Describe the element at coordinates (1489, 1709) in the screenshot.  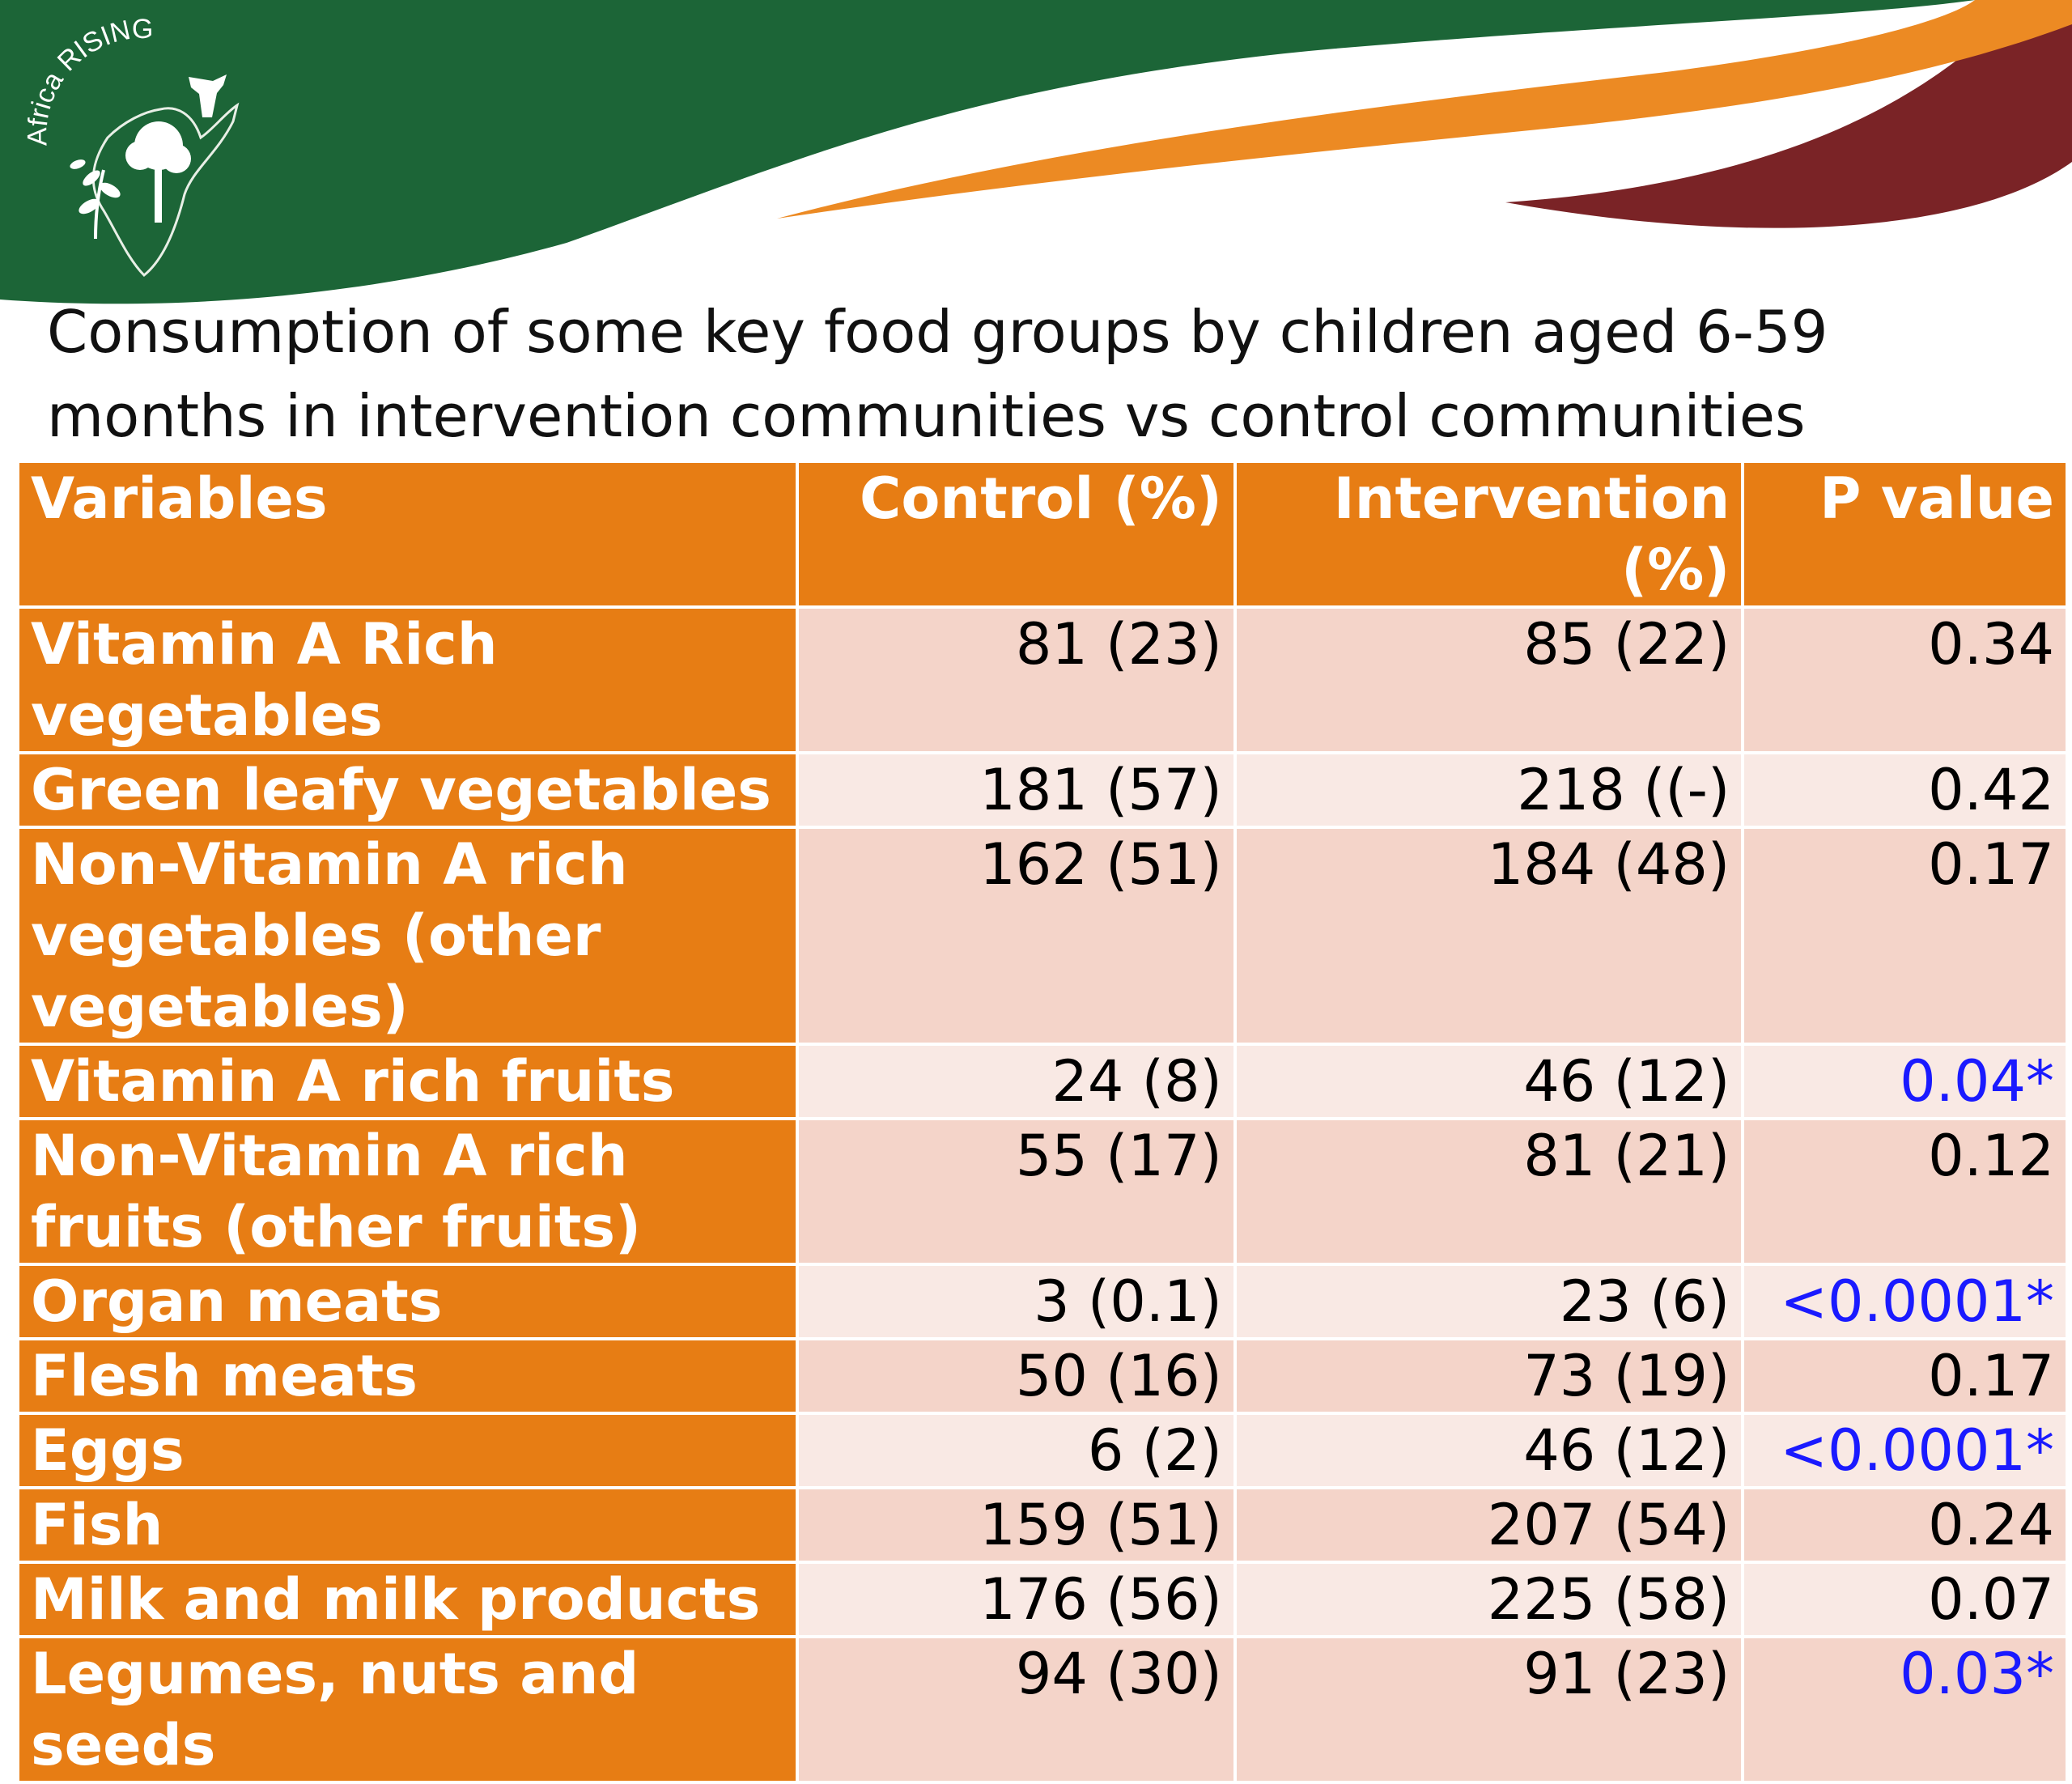
I see `row-intervention: 91 (23)` at that location.